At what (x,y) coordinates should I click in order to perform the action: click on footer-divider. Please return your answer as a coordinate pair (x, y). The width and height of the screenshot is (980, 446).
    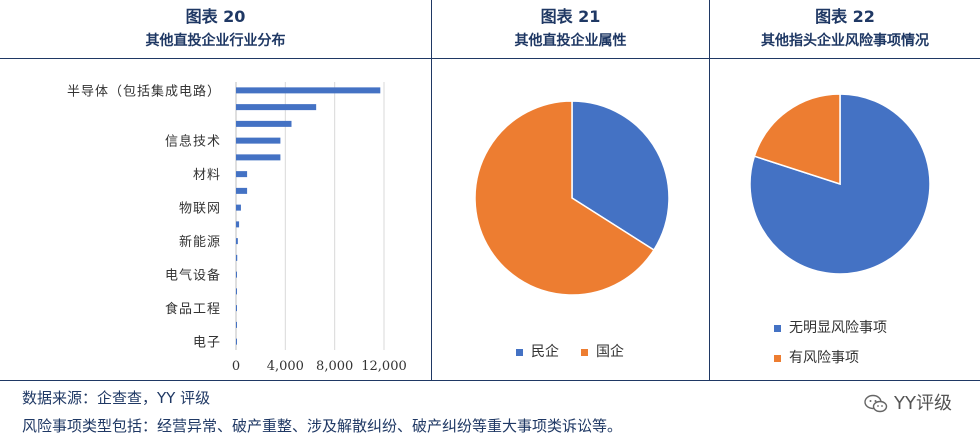
    Looking at the image, I should click on (490, 380).